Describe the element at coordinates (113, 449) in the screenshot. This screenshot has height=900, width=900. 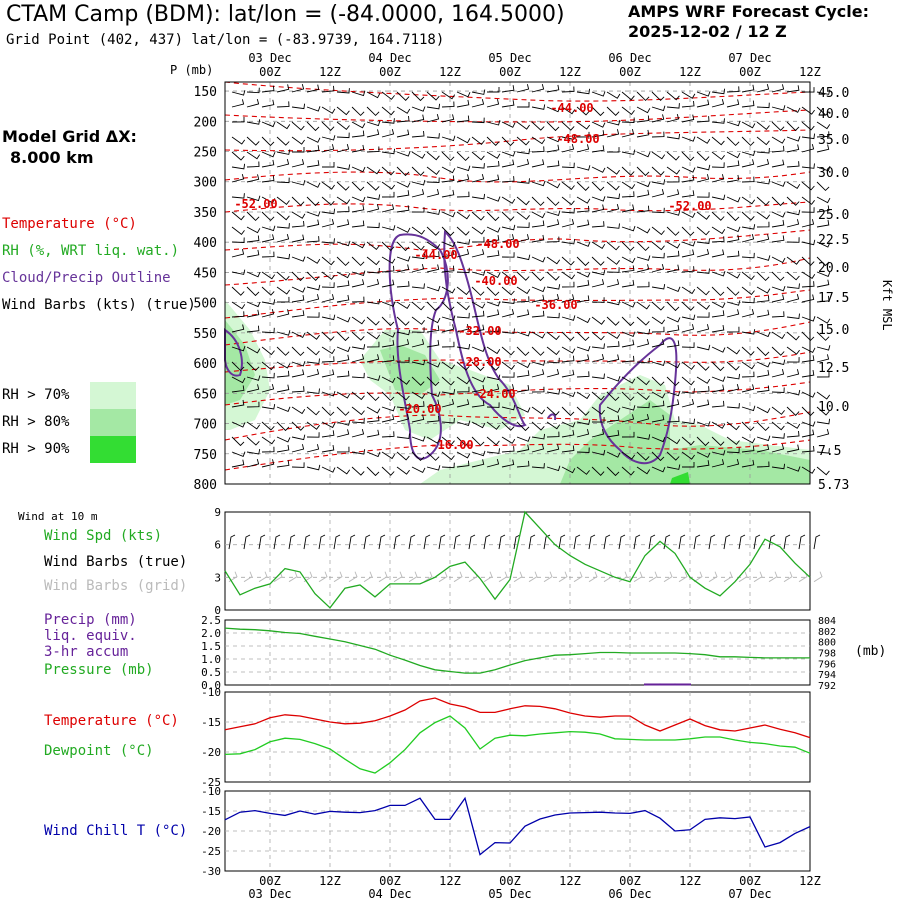
I see `rh90-swatch` at that location.